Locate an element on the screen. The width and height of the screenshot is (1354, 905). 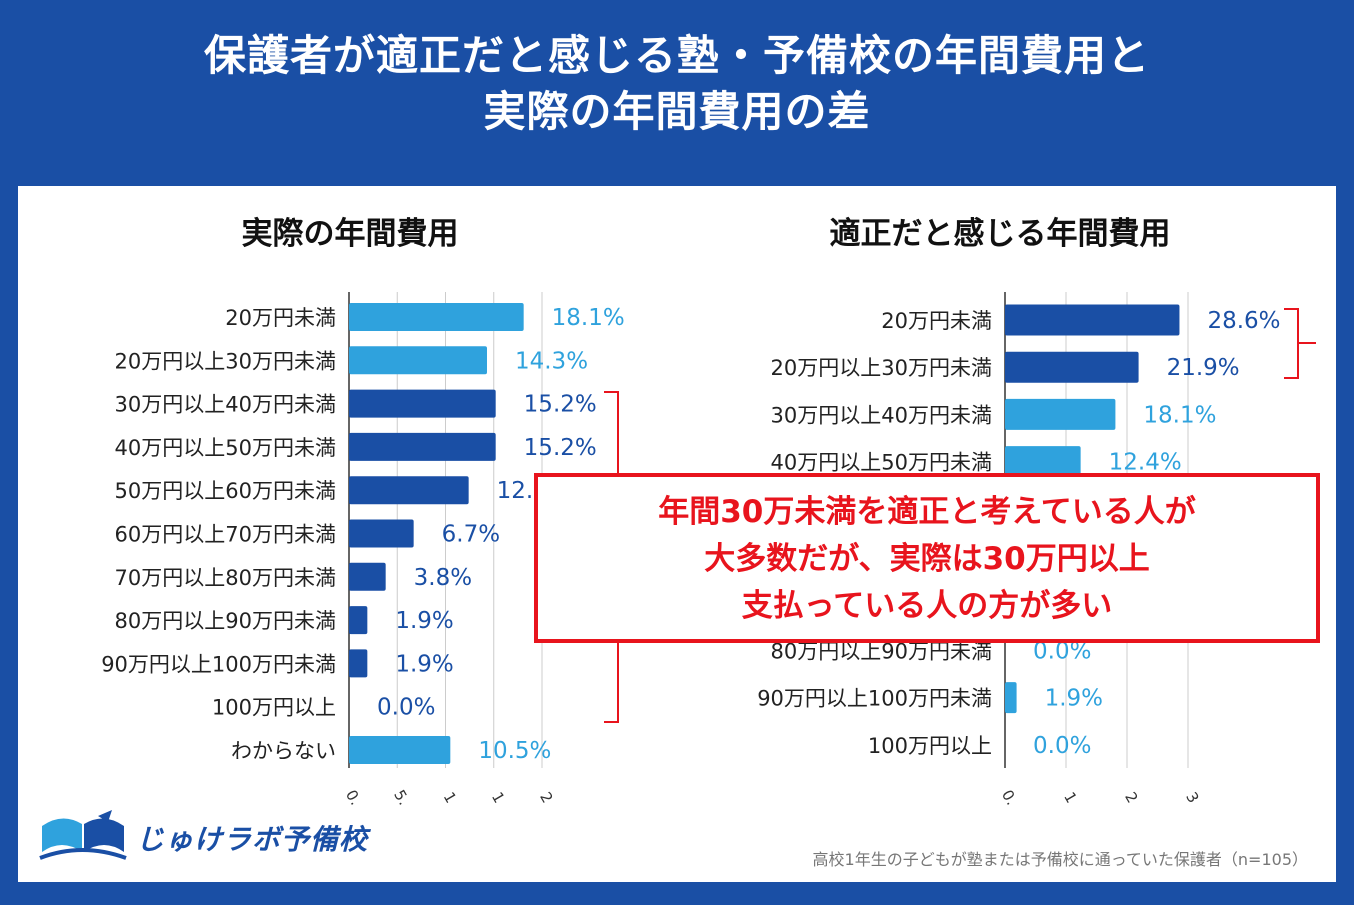
logo: じゅけラボ予備校 is located at coordinates (203, 838).